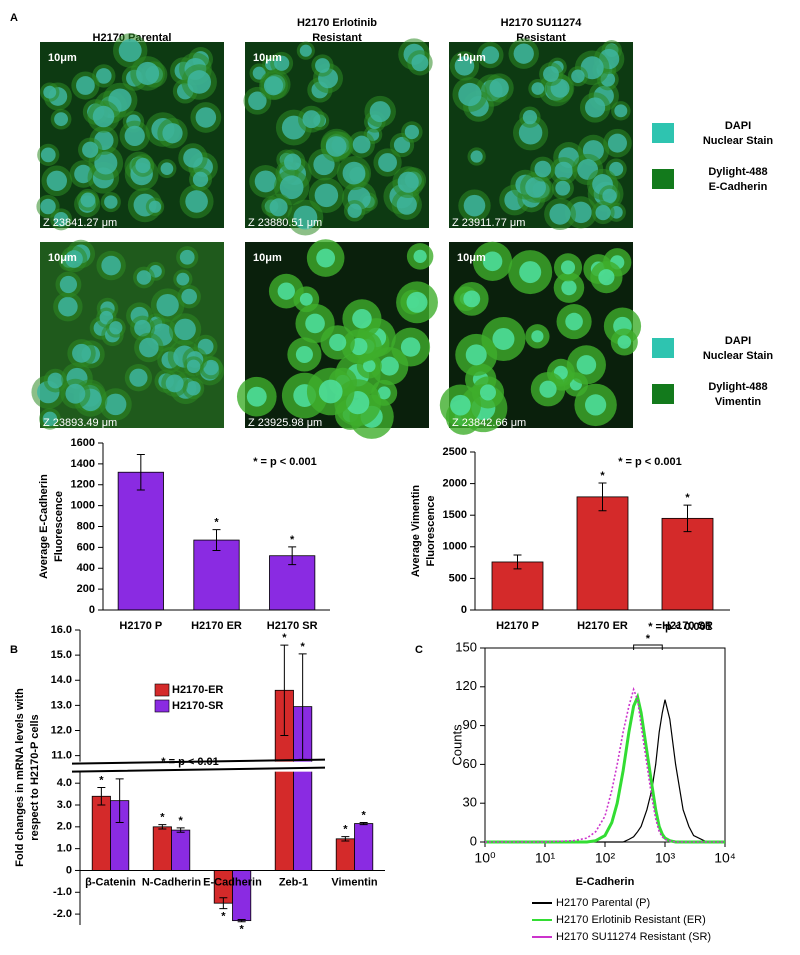 This screenshot has height=955, width=800. Describe the element at coordinates (61, 730) in the screenshot. I see `y-tick-label: 12.0` at that location.